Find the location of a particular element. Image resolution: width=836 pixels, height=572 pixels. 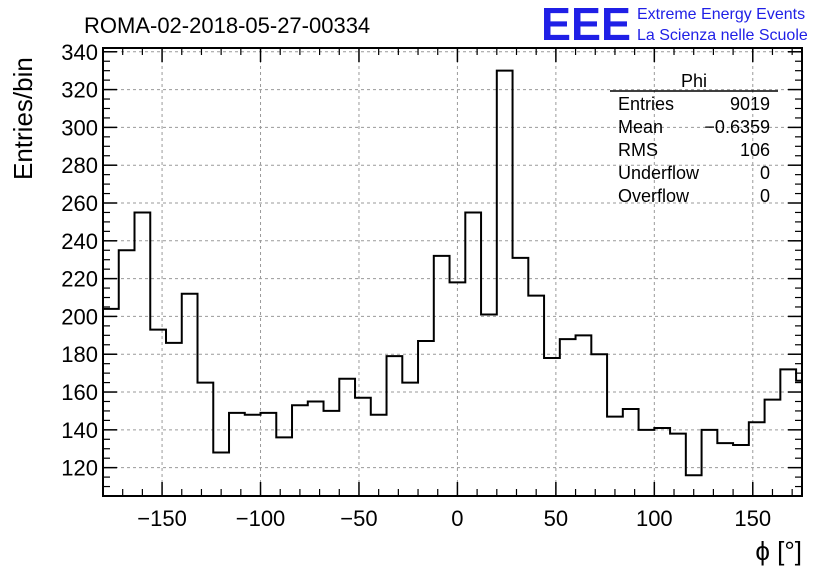

y-tick-labels: 120 140 160 180 200 220 240 260 280 300 320 340 is located at coordinates (79, 260).